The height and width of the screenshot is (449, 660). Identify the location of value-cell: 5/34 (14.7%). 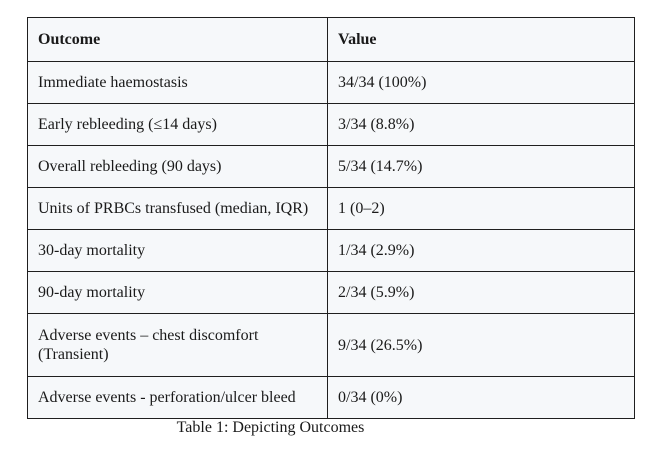
(481, 166).